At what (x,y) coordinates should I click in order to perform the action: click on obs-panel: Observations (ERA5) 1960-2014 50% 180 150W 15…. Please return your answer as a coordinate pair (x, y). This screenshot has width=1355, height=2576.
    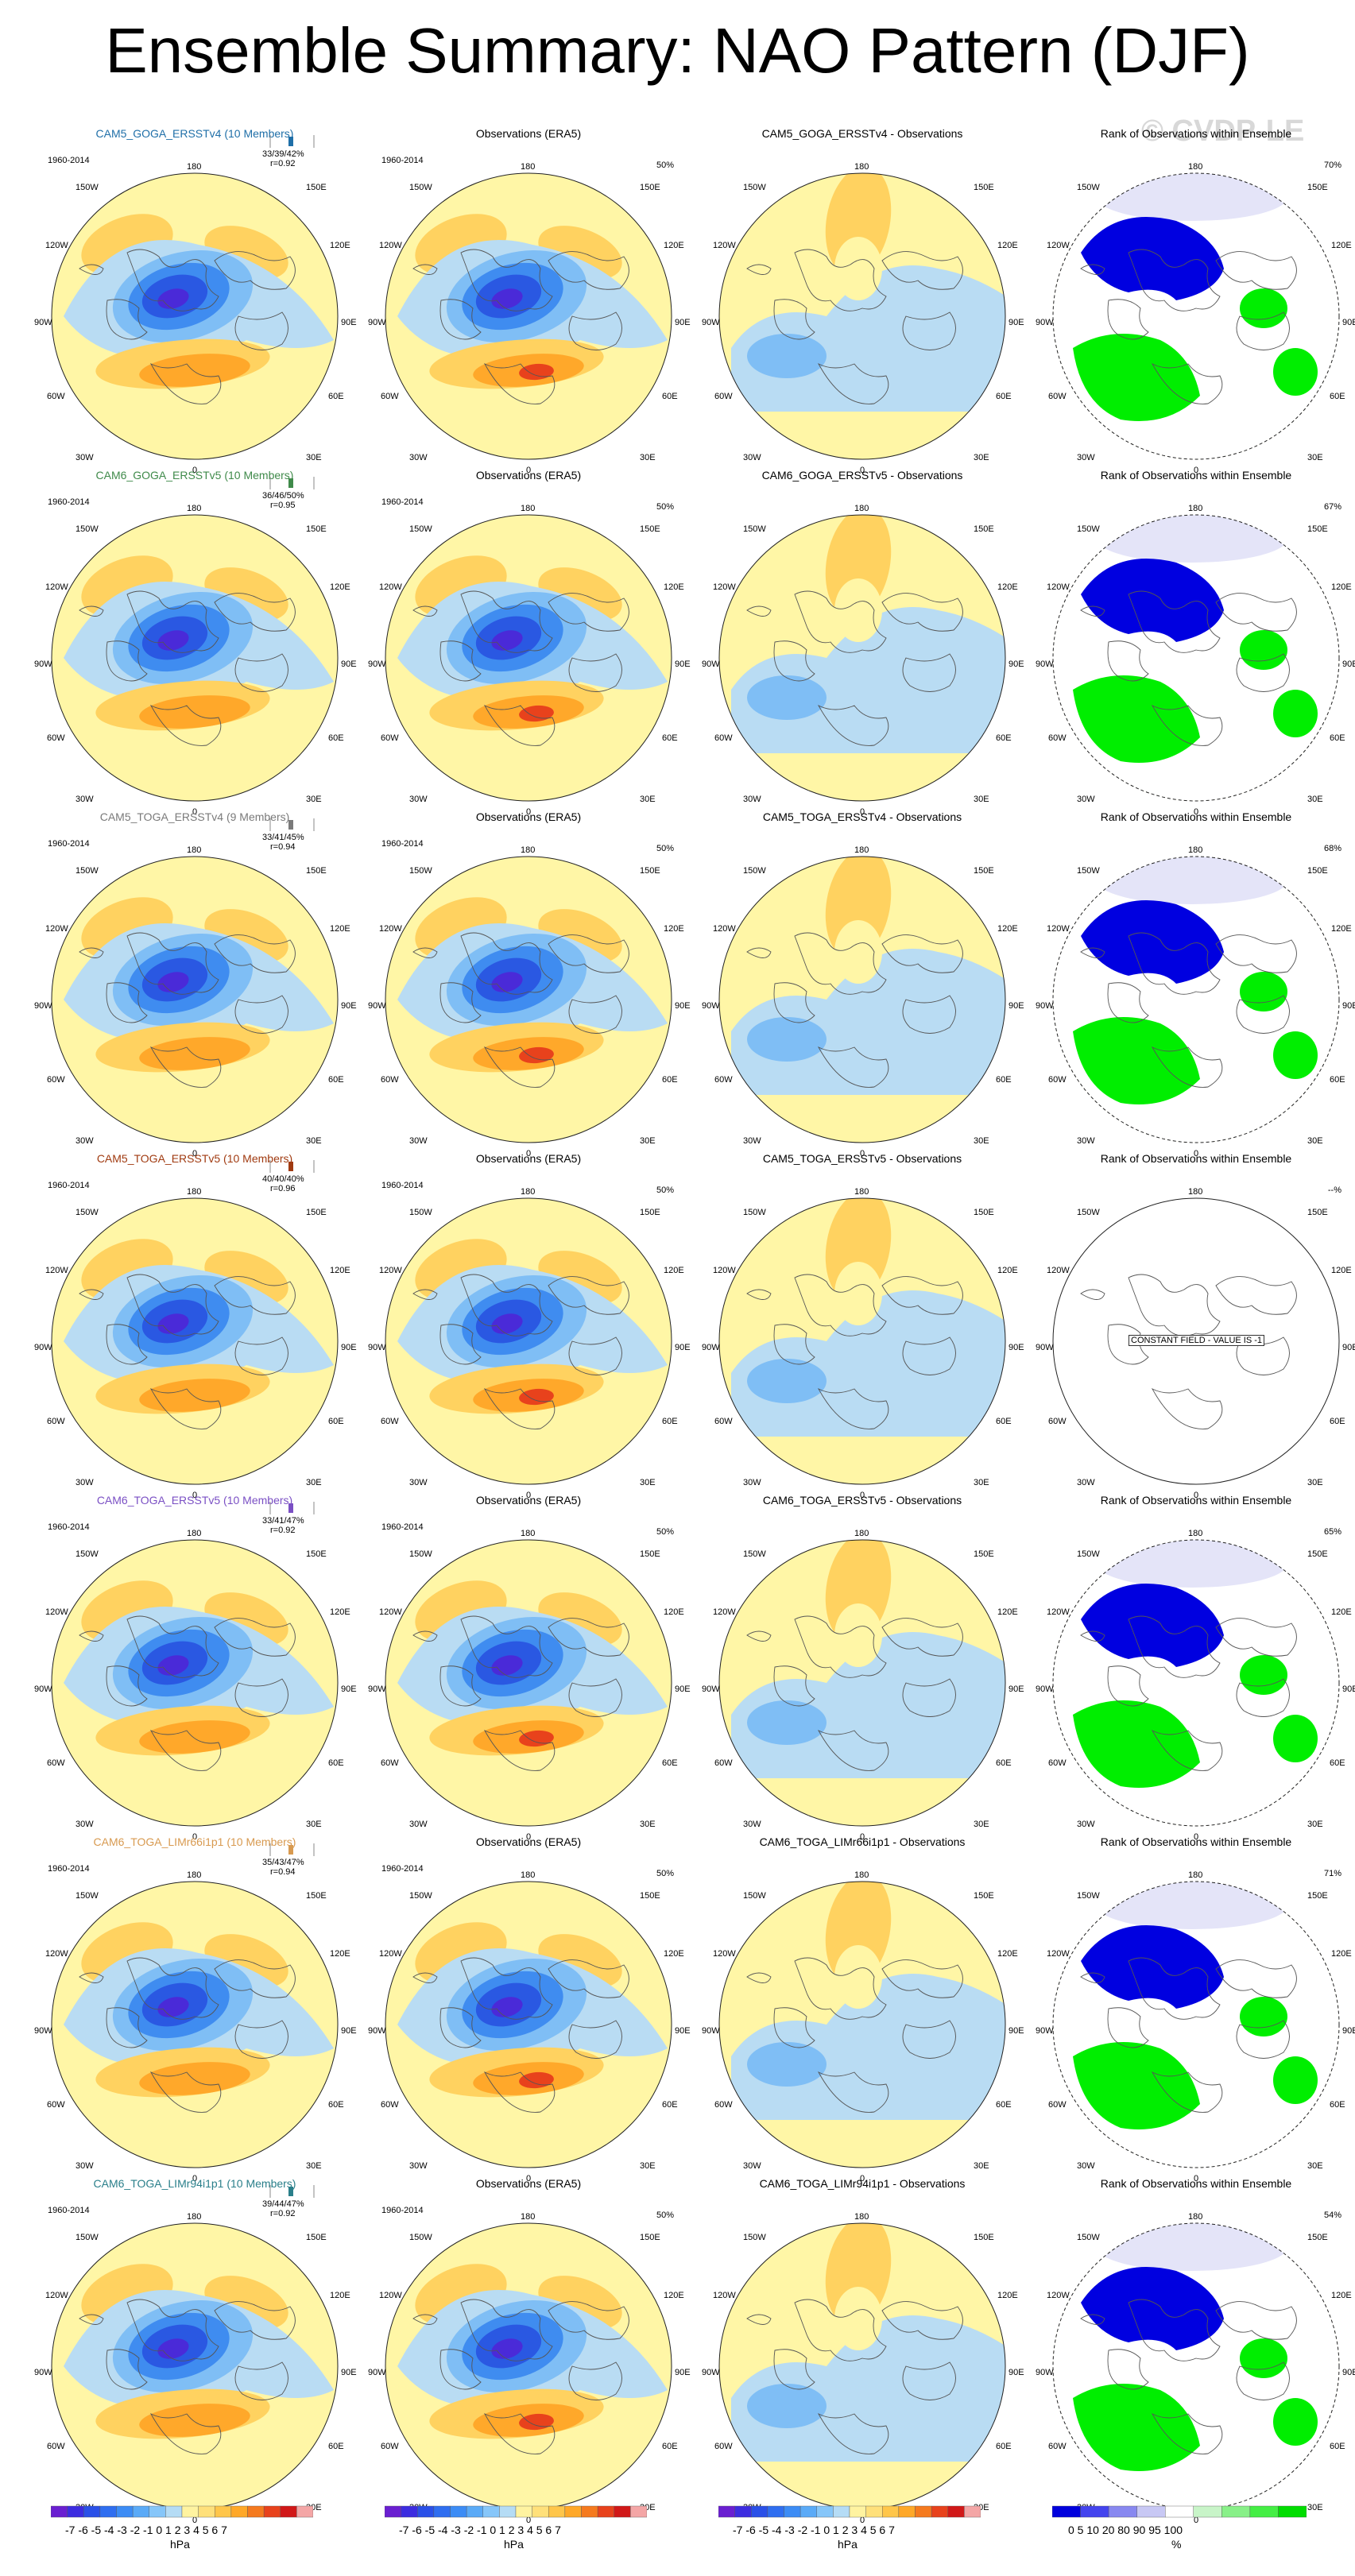
    Looking at the image, I should click on (528, 984).